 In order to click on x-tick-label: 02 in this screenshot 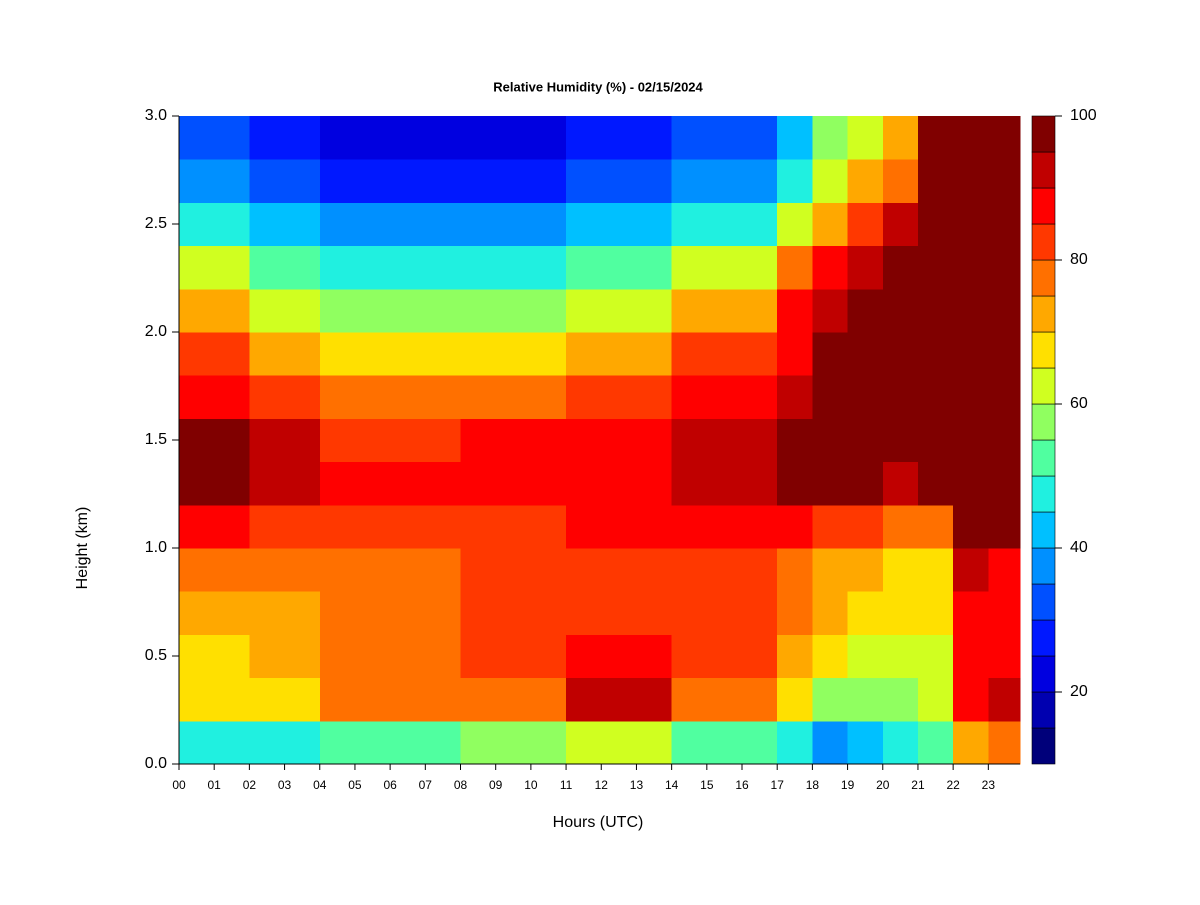, I will do `click(250, 785)`.